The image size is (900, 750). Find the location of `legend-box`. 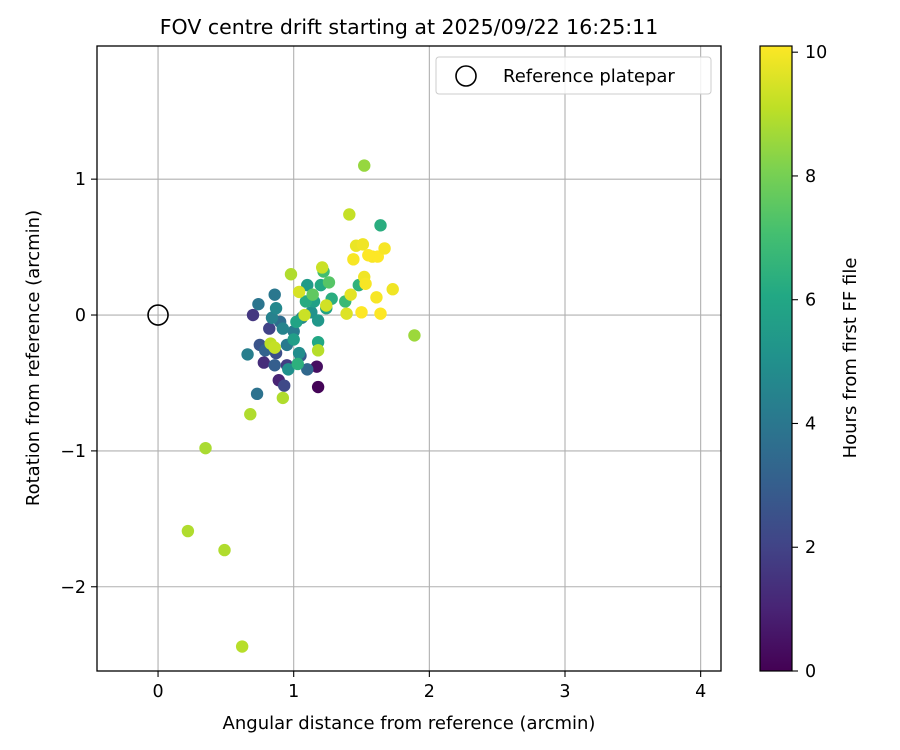

legend-box is located at coordinates (573, 75).